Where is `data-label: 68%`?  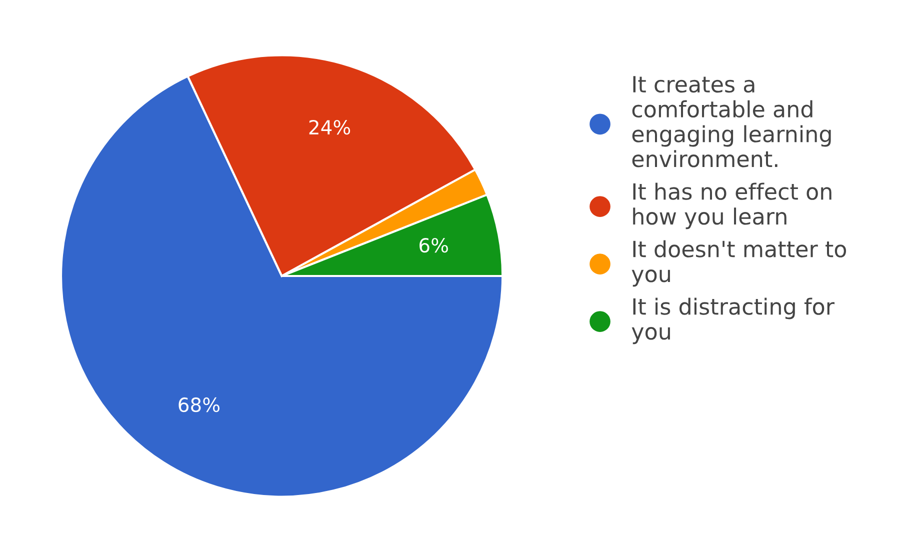
data-label: 68% is located at coordinates (199, 404).